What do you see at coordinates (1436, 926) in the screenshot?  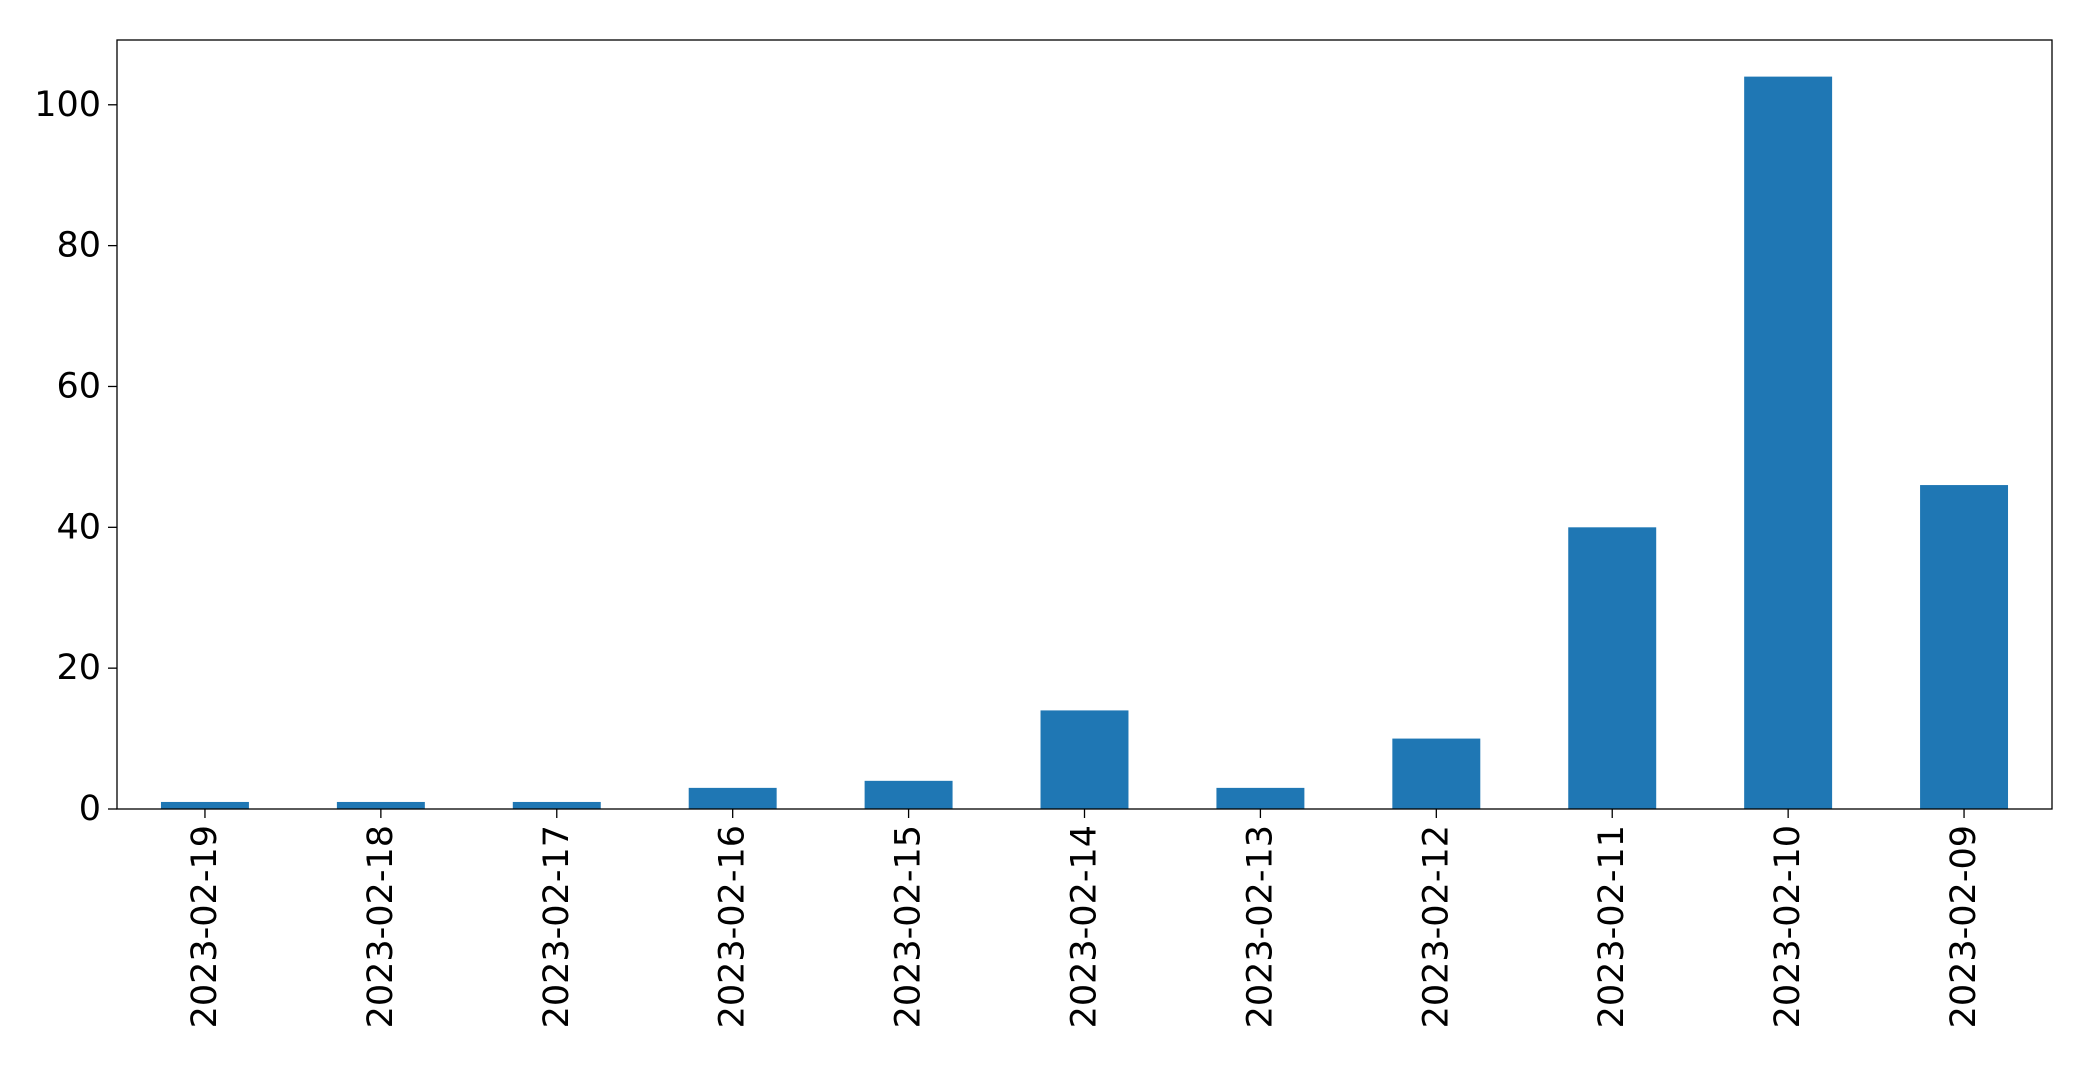 I see `x-tick-label: 2023-02-12` at bounding box center [1436, 926].